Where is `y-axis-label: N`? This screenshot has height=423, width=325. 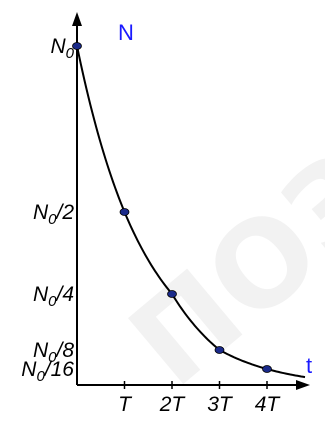 y-axis-label: N is located at coordinates (126, 32).